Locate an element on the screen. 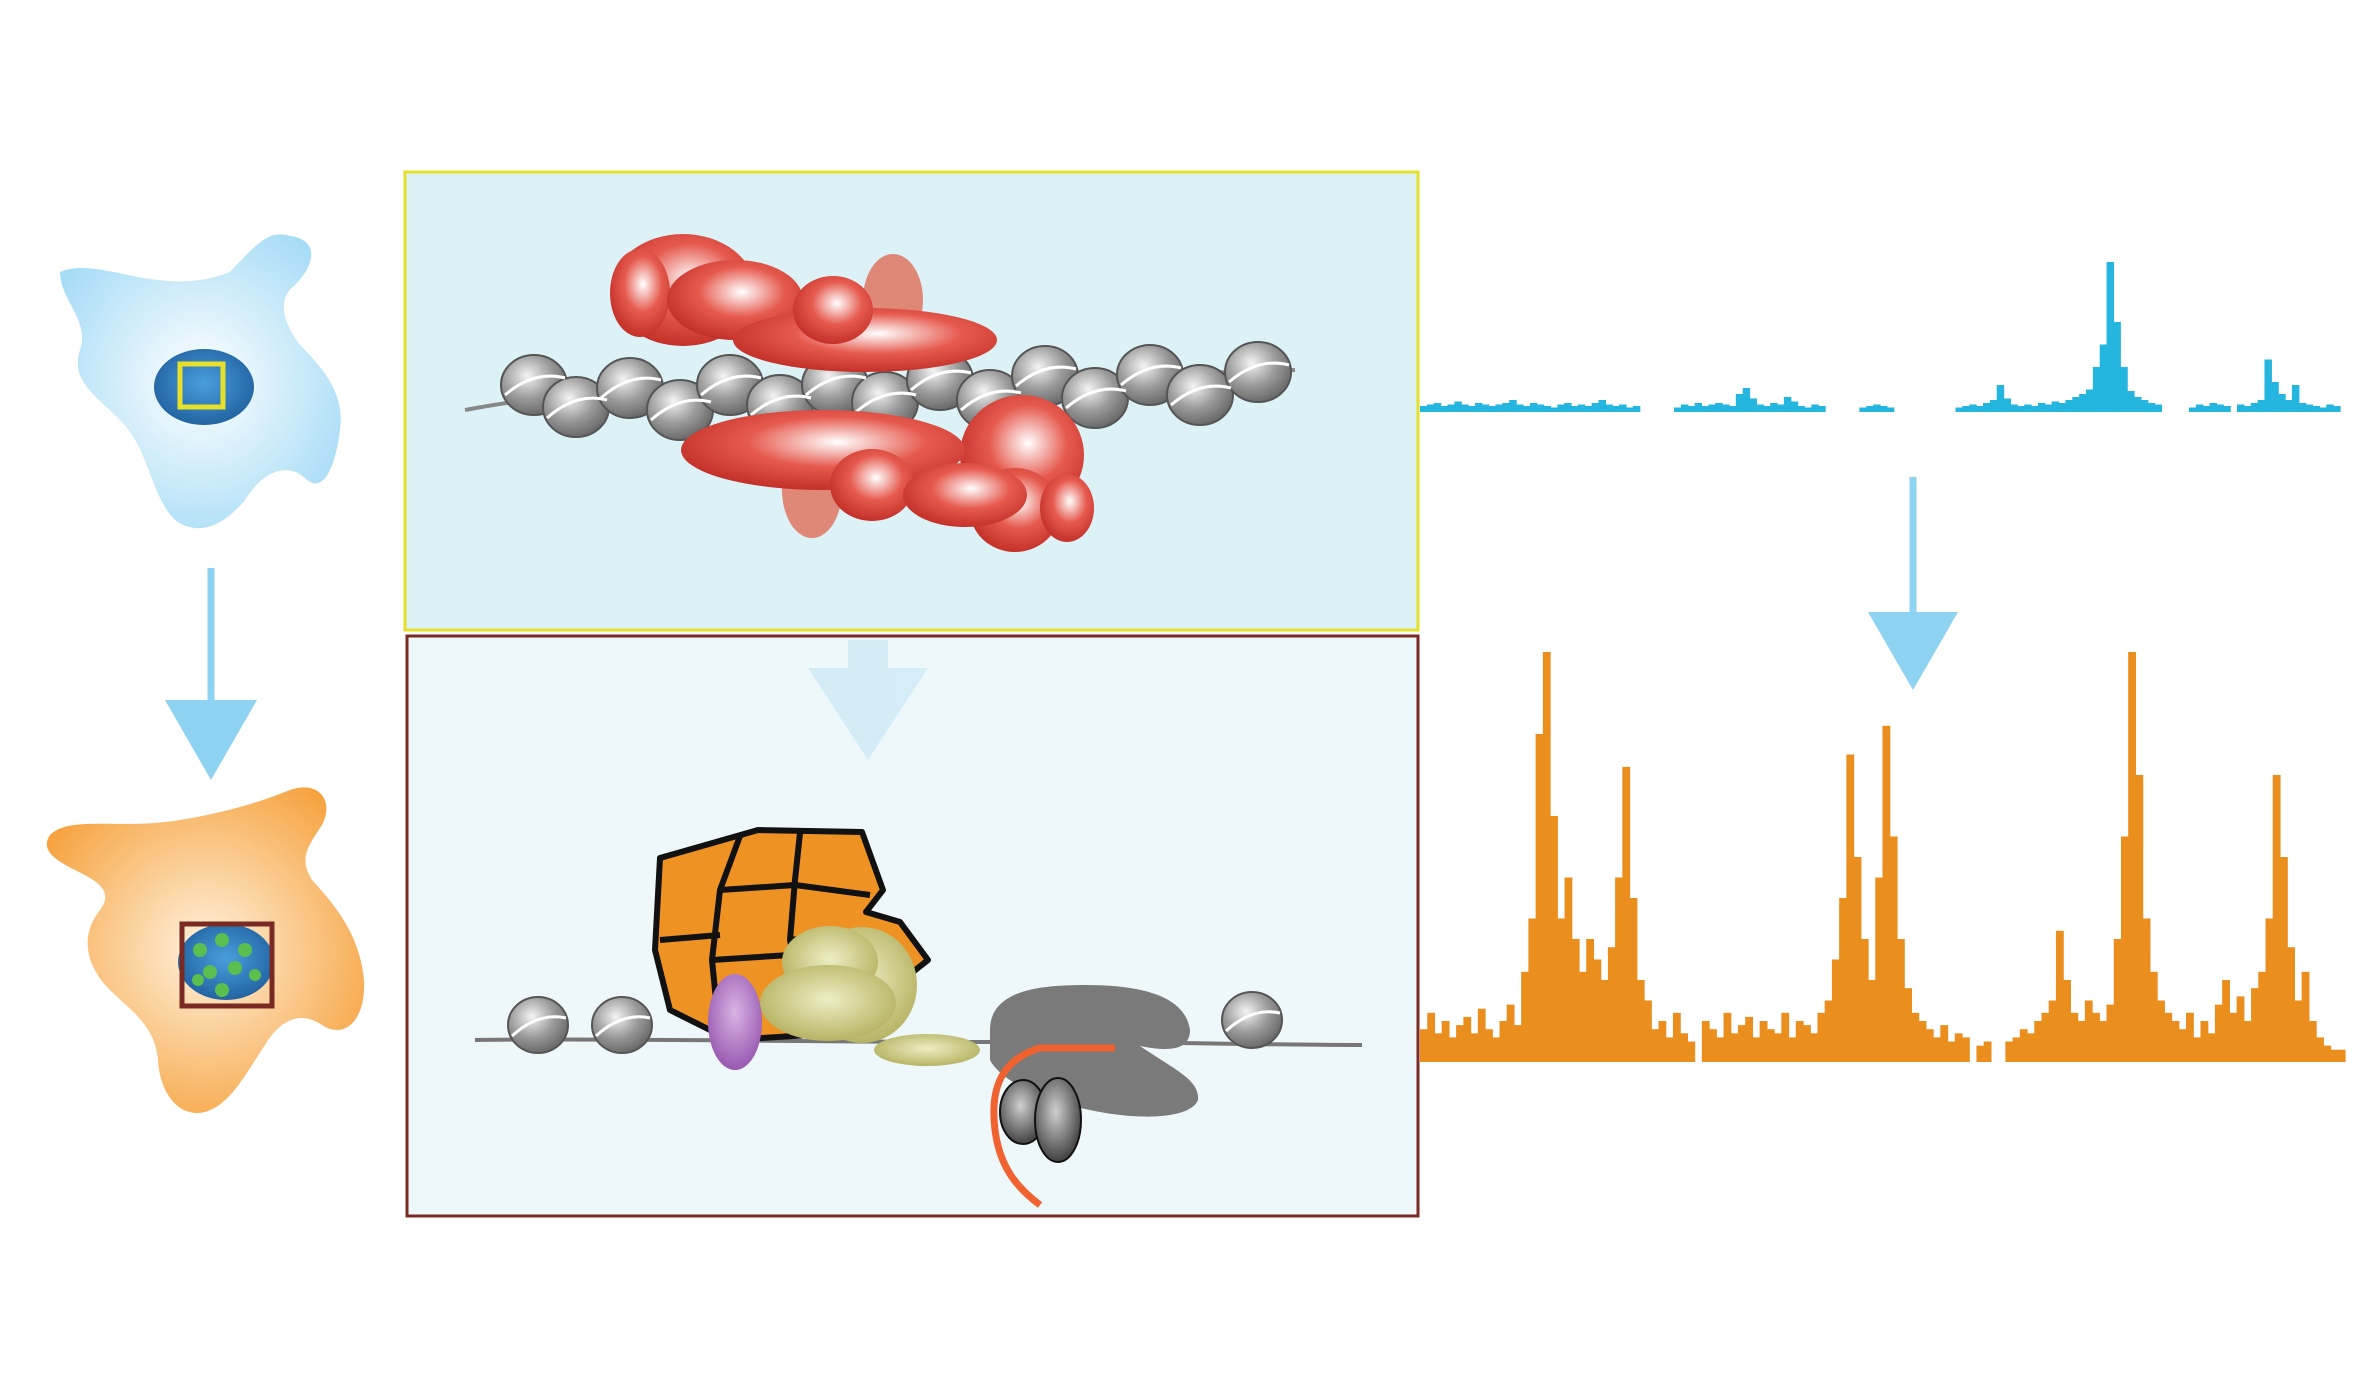 This screenshot has width=2363, height=1395. nucleosome-array is located at coordinates (895, 1022).